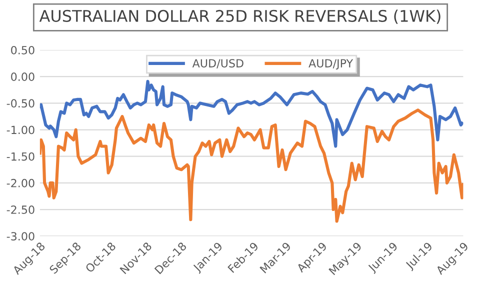  I want to click on y-tick-label: -2.50, so click(20, 210).